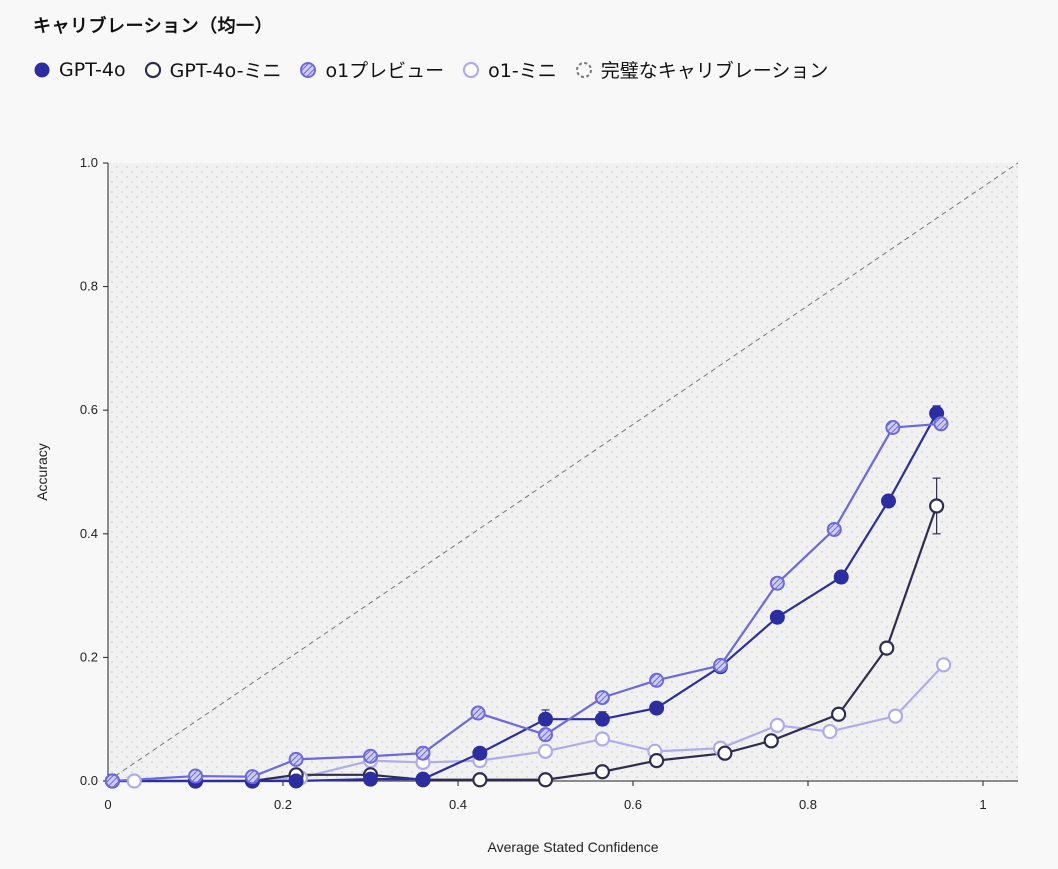 This screenshot has width=1058, height=869. Describe the element at coordinates (522, 71) in the screenshot. I see `legend-label-o1-mini: o1-ミニ` at that location.